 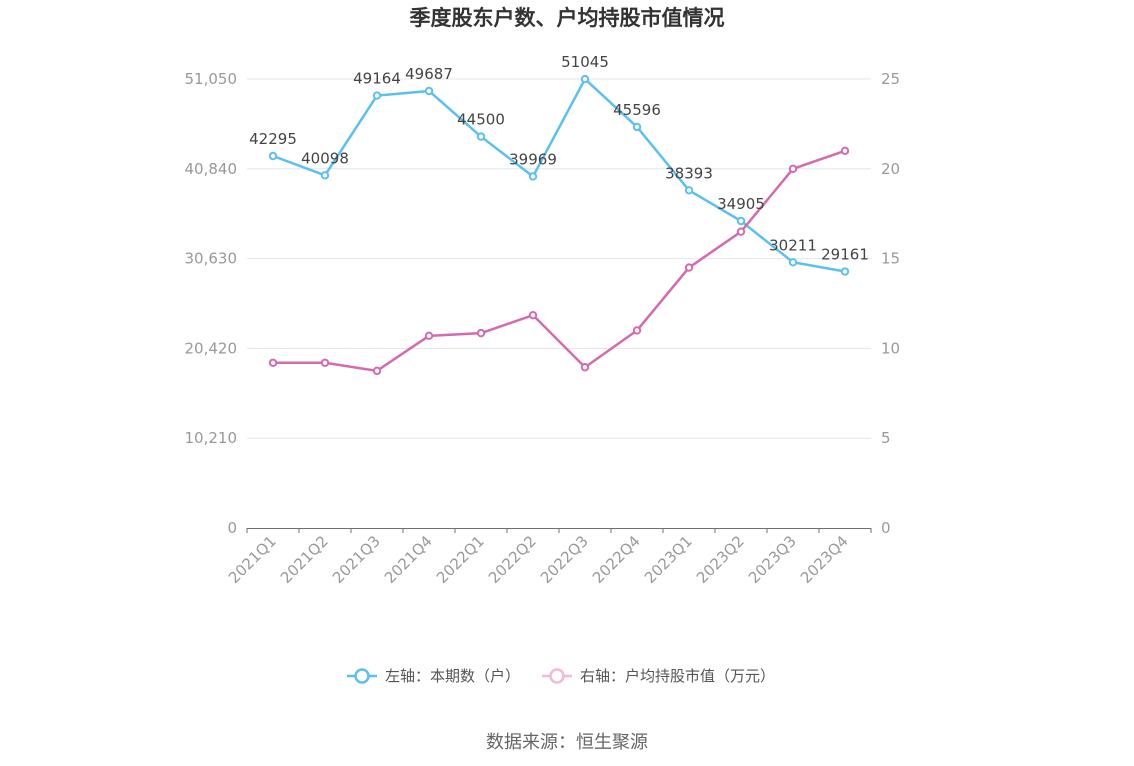 I want to click on x-tick-label: 2023Q3, so click(x=772, y=559).